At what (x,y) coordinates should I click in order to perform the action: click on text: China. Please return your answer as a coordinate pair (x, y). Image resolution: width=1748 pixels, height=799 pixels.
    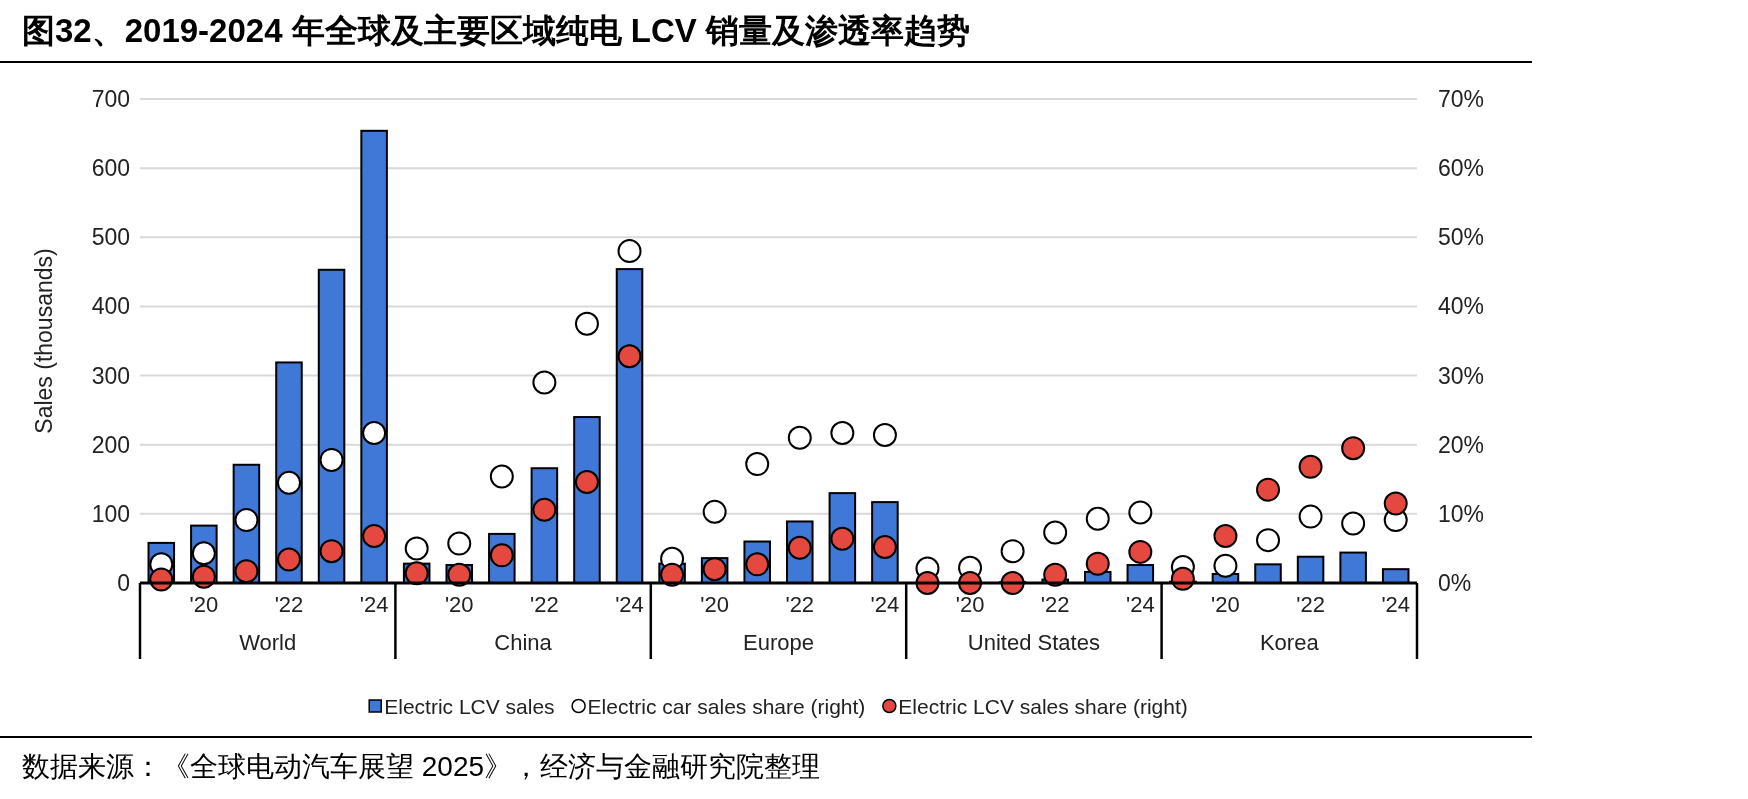
    Looking at the image, I should click on (523, 642).